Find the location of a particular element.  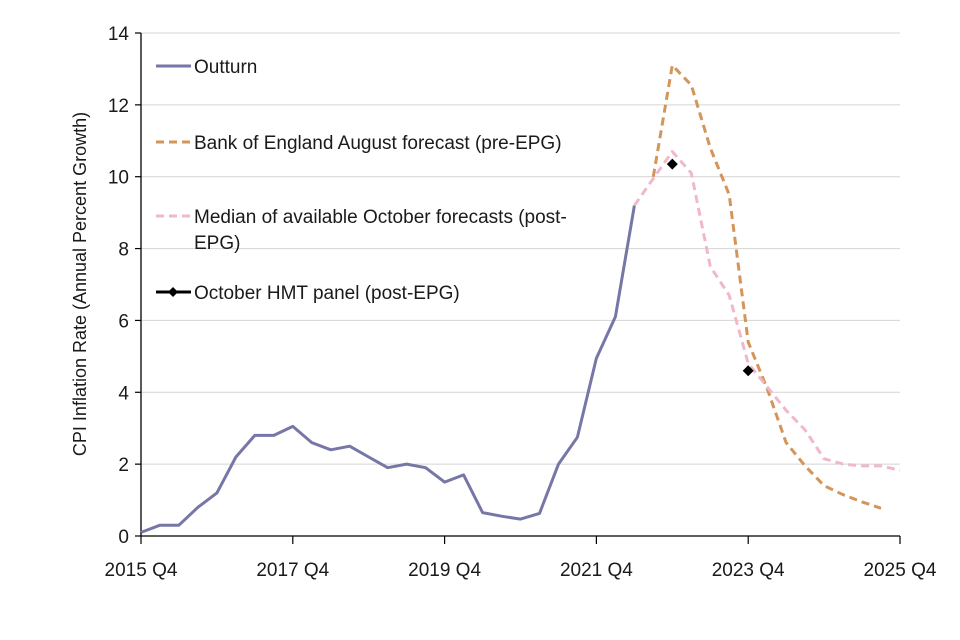

x-tick-label: 2019 Q4 is located at coordinates (444, 570).